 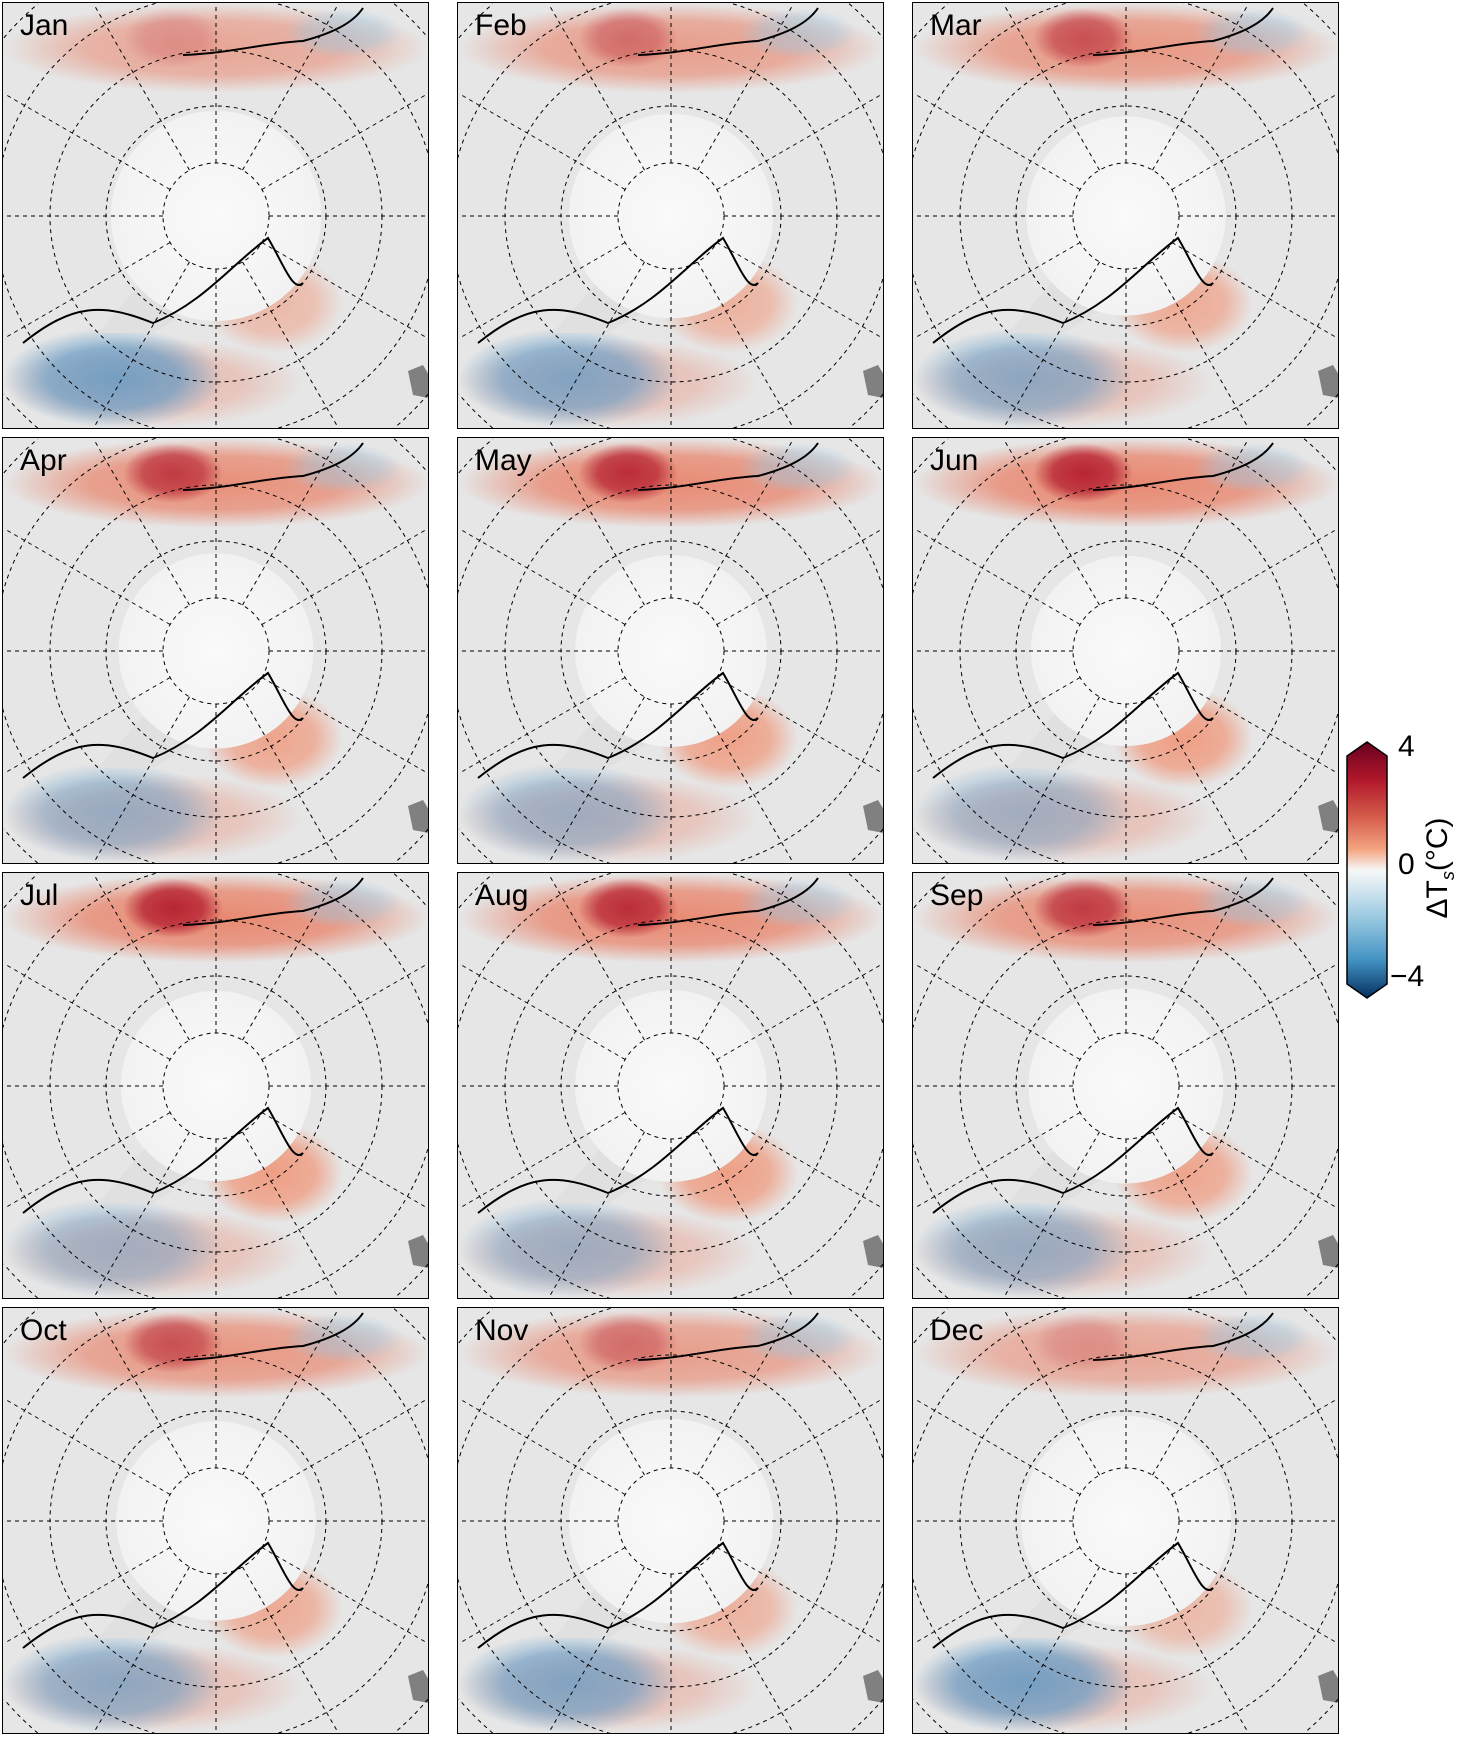 What do you see at coordinates (1439, 868) in the screenshot?
I see `colorbar-label: ΔTs(°C)` at bounding box center [1439, 868].